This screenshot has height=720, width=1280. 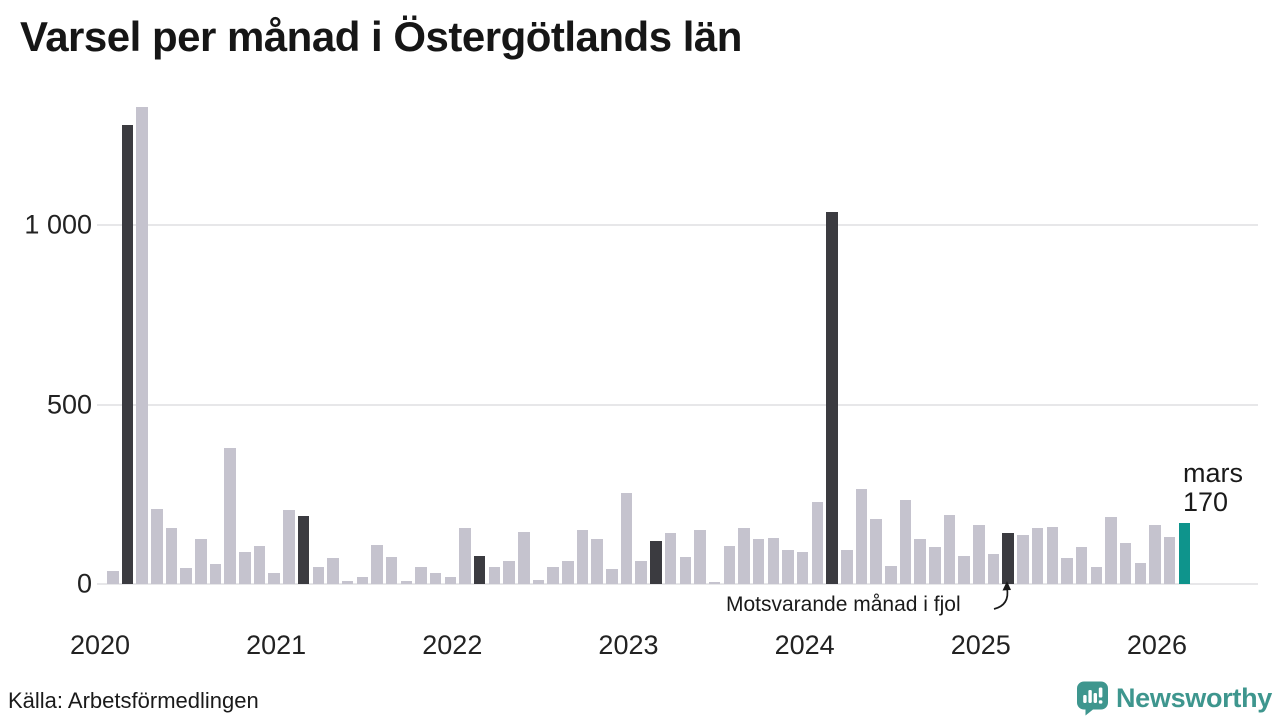 I want to click on x-axis-tick-2024: 2024, so click(x=804, y=645).